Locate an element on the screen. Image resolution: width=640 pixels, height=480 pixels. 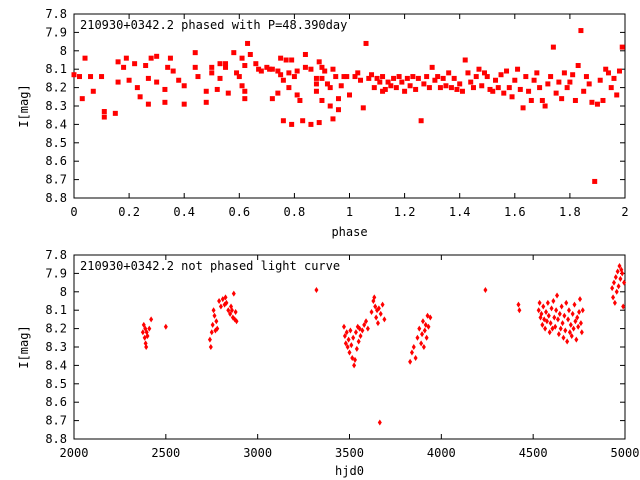
phased-x-tick-label: 0.6 is located at coordinates (239, 212).